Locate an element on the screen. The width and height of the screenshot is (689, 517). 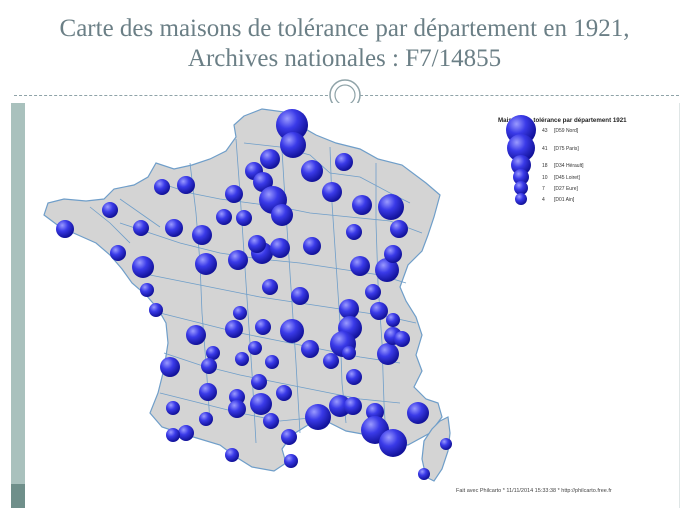
legend-label: [D59 Nord] is located at coordinates (566, 131).